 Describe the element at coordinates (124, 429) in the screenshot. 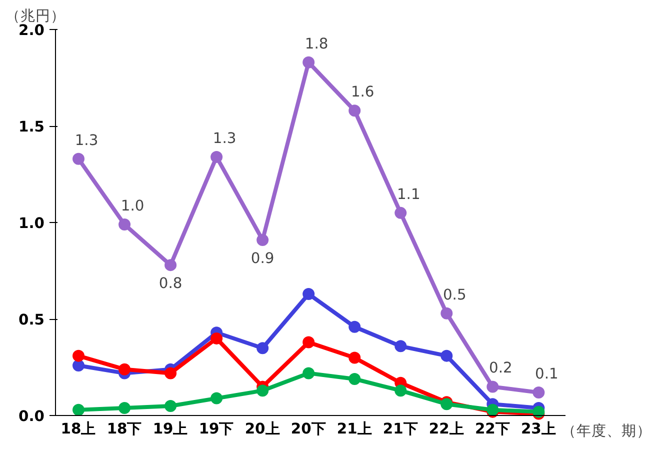

I see `x-tick-label: 18下` at that location.